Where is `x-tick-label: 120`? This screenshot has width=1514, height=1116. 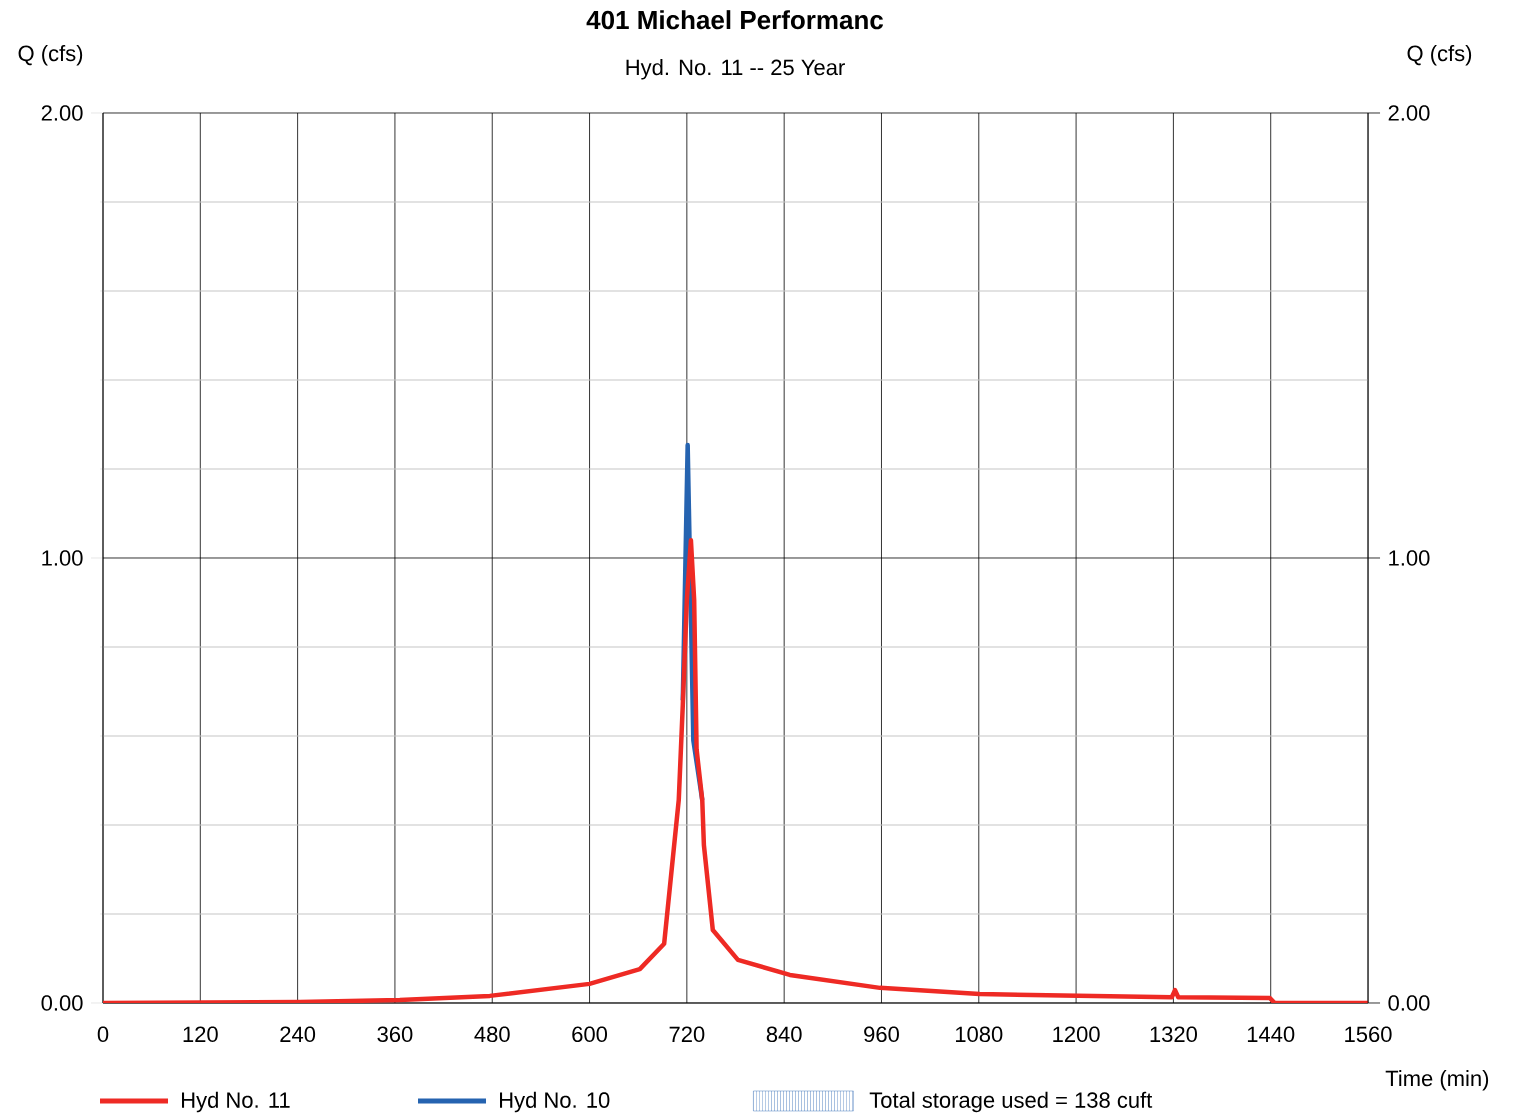 x-tick-label: 120 is located at coordinates (200, 1034).